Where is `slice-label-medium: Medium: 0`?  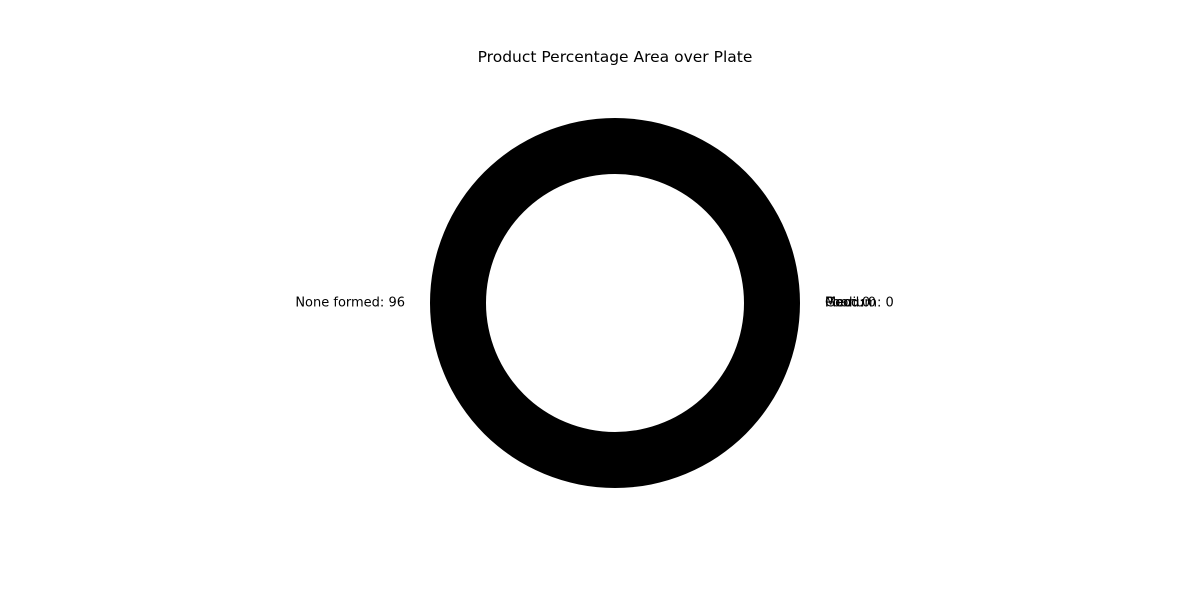 slice-label-medium: Medium: 0 is located at coordinates (859, 303).